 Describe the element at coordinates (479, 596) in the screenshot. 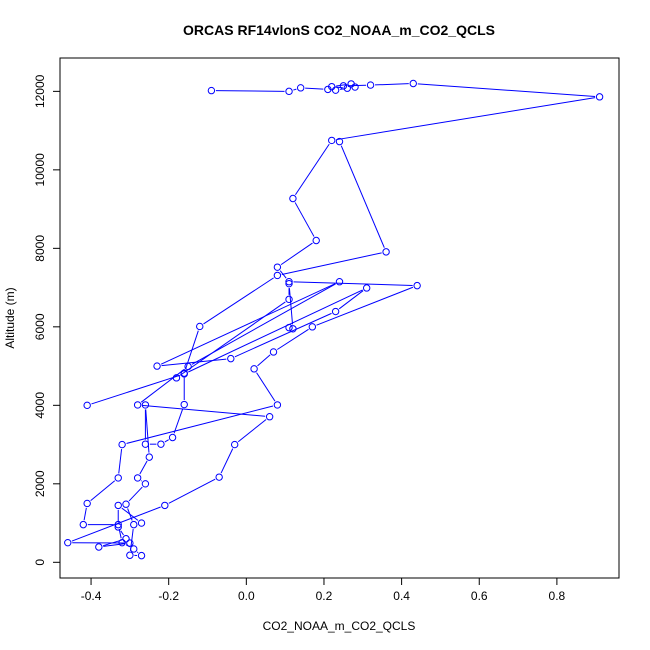

I see `x-tick-label: 0.6` at that location.